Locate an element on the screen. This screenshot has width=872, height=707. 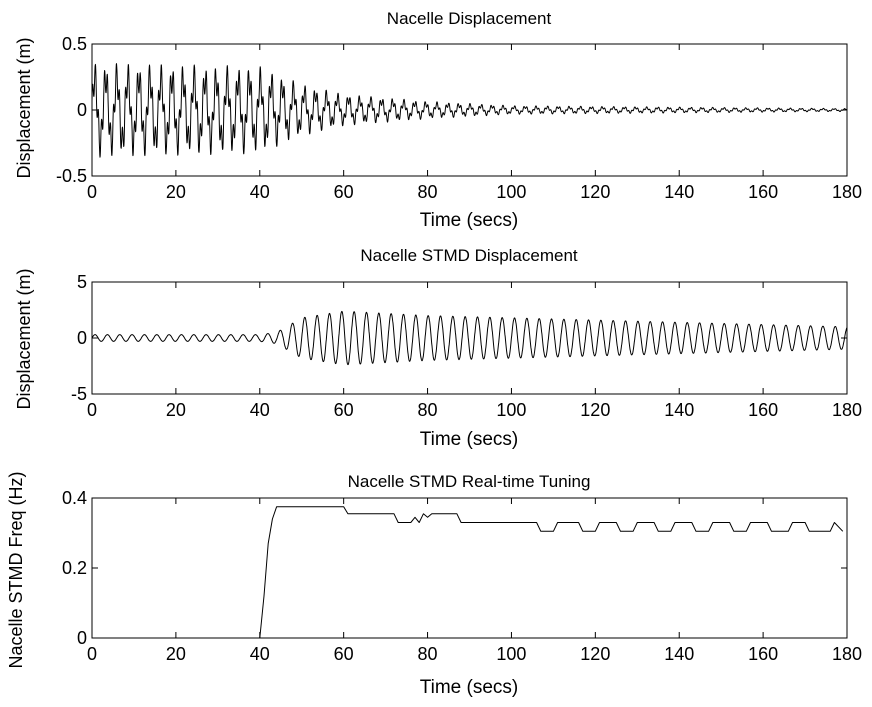
y-tick-label: 0.2 is located at coordinates (74, 568).